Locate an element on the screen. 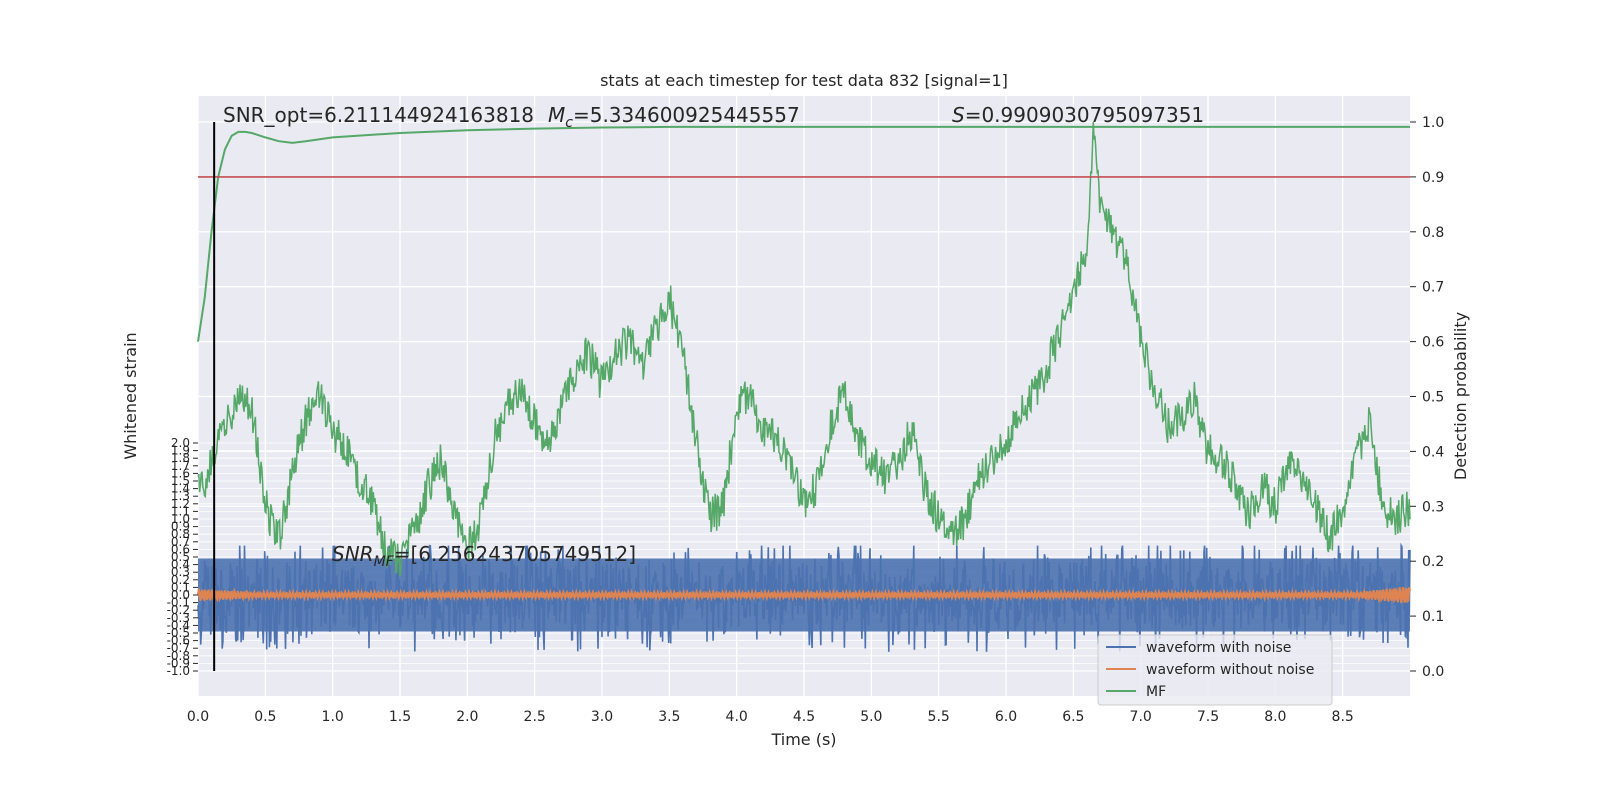 The image size is (1600, 800). right-tick-label: 0.0 is located at coordinates (1433, 672).